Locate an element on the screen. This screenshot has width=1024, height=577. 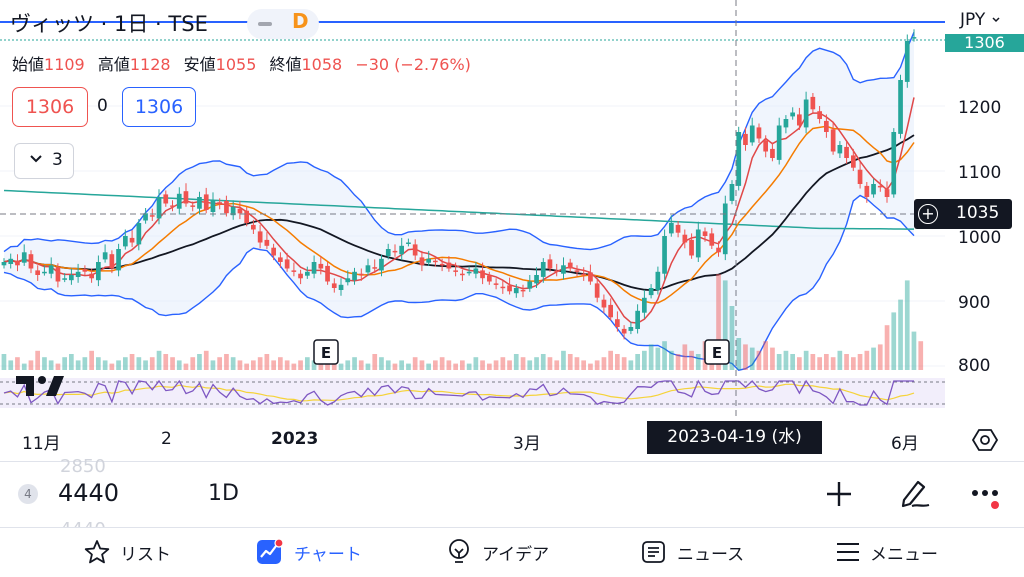
high-value: 1128 is located at coordinates (150, 64).